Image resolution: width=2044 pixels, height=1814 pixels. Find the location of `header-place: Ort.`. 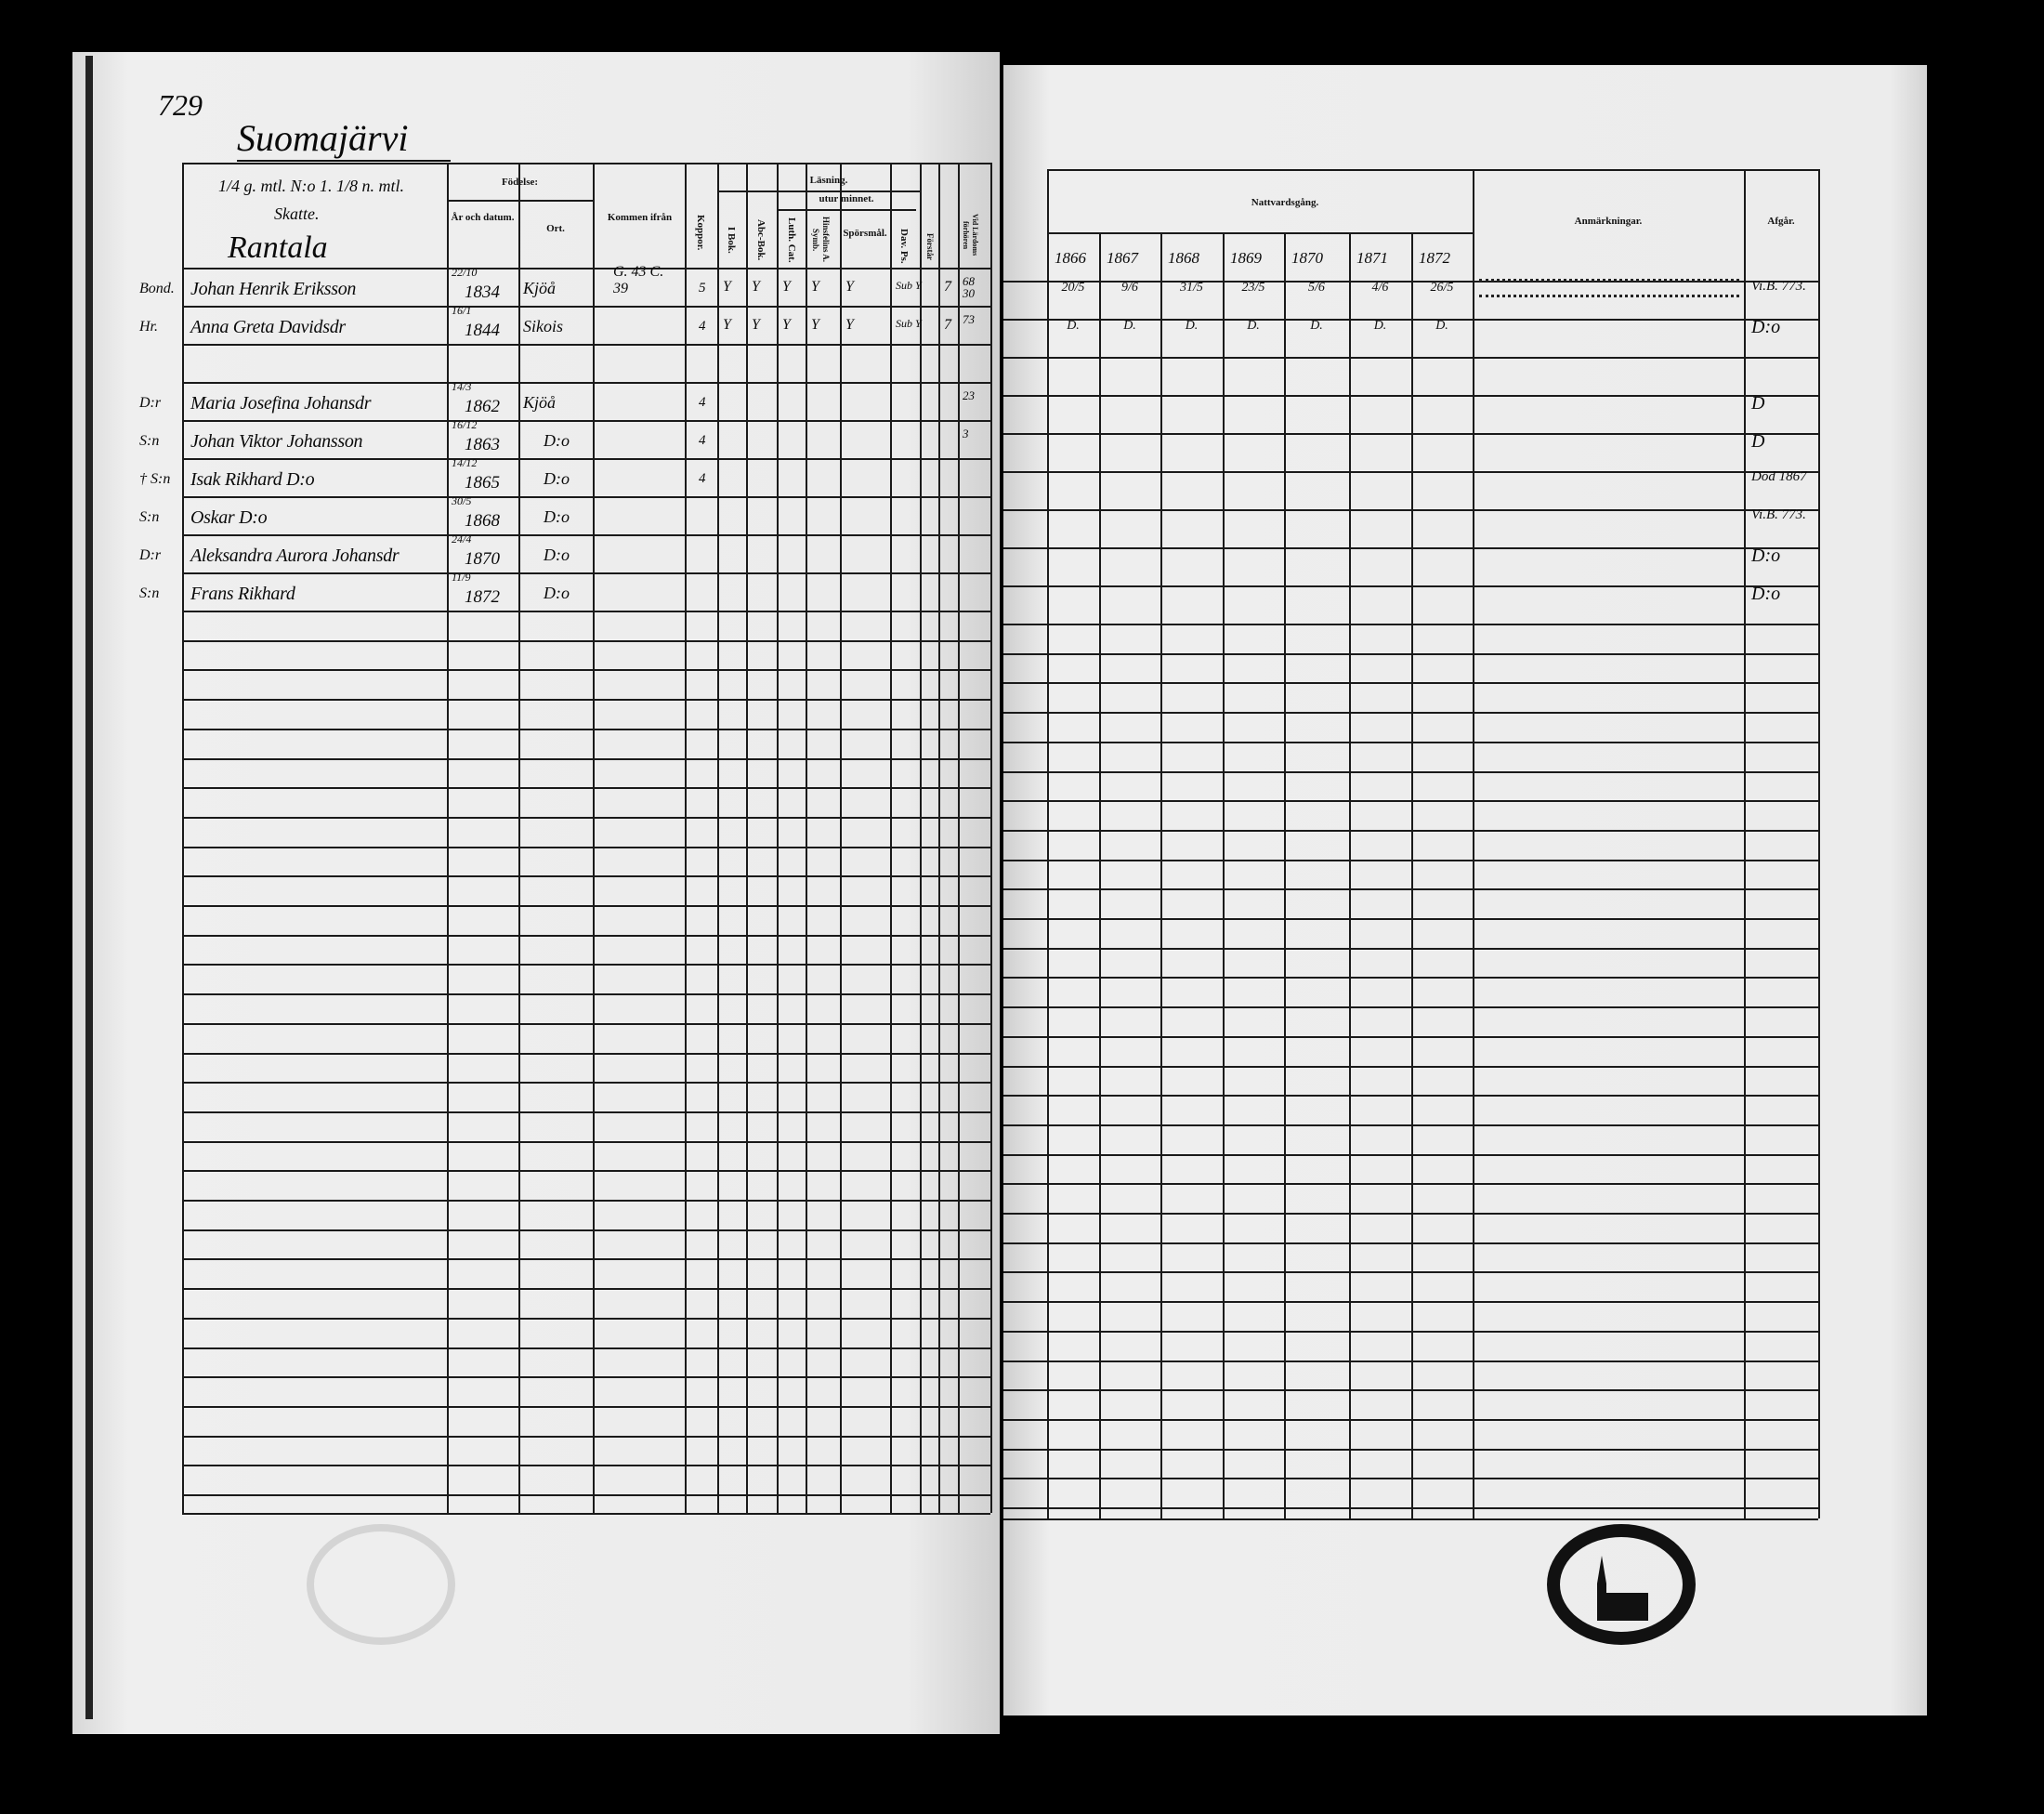

header-place: Ort. is located at coordinates (555, 228).